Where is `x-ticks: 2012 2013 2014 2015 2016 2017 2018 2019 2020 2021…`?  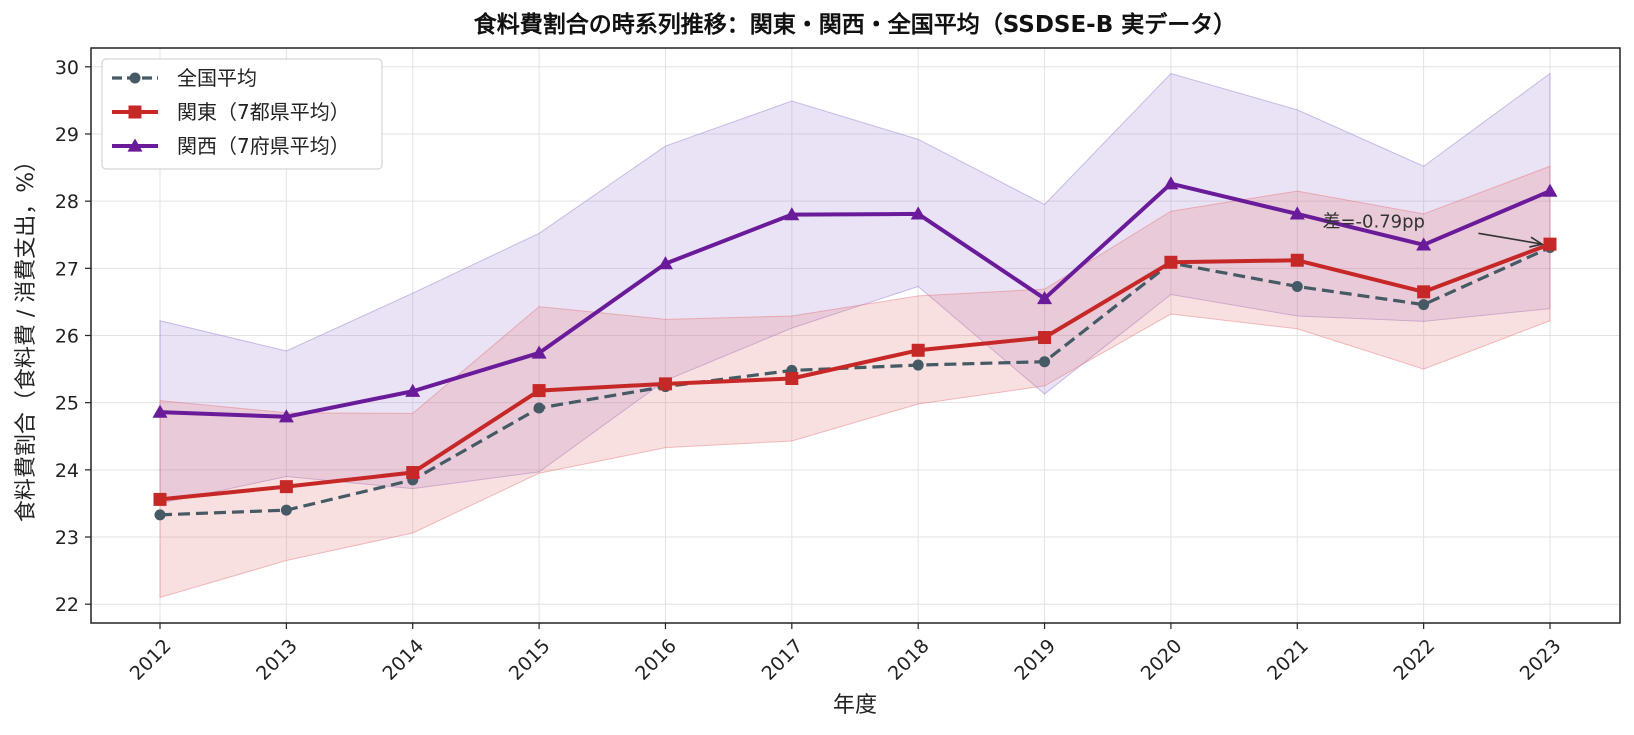 x-ticks: 2012 2013 2014 2015 2016 2017 2018 2019 2020 2021… is located at coordinates (846, 654).